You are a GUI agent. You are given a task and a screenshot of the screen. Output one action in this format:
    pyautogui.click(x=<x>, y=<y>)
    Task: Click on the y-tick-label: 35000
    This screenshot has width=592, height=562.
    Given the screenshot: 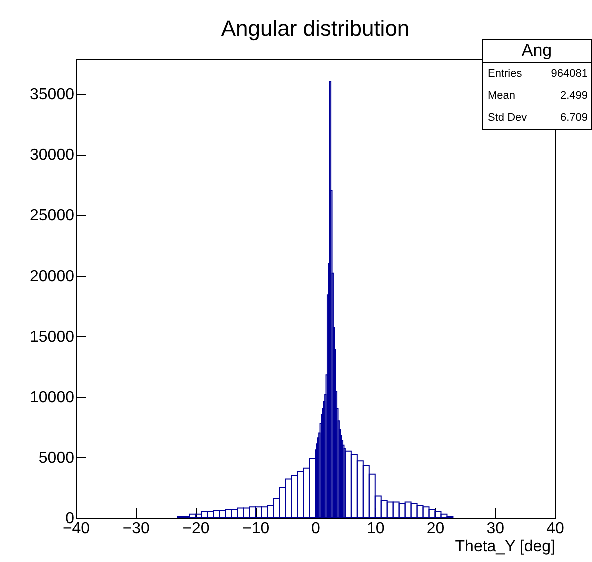 What is the action you would take?
    pyautogui.click(x=52, y=95)
    